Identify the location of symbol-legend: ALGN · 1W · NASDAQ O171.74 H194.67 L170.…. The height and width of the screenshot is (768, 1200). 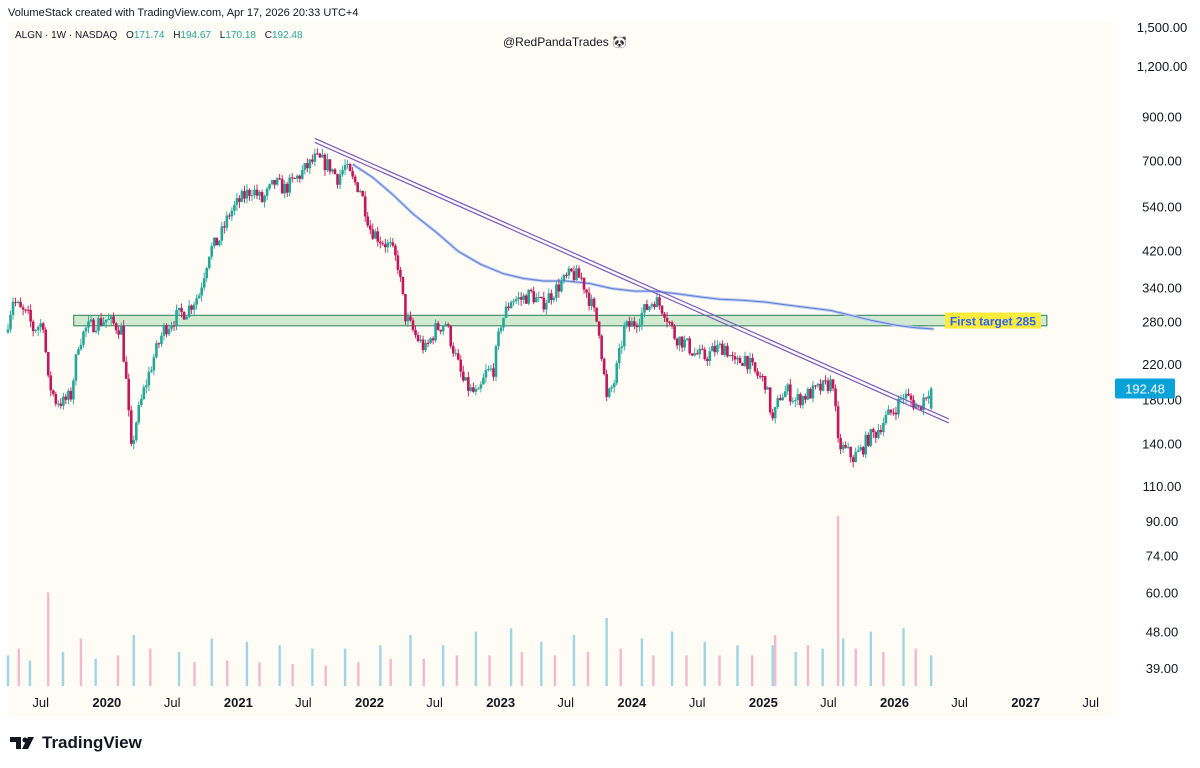
(159, 35).